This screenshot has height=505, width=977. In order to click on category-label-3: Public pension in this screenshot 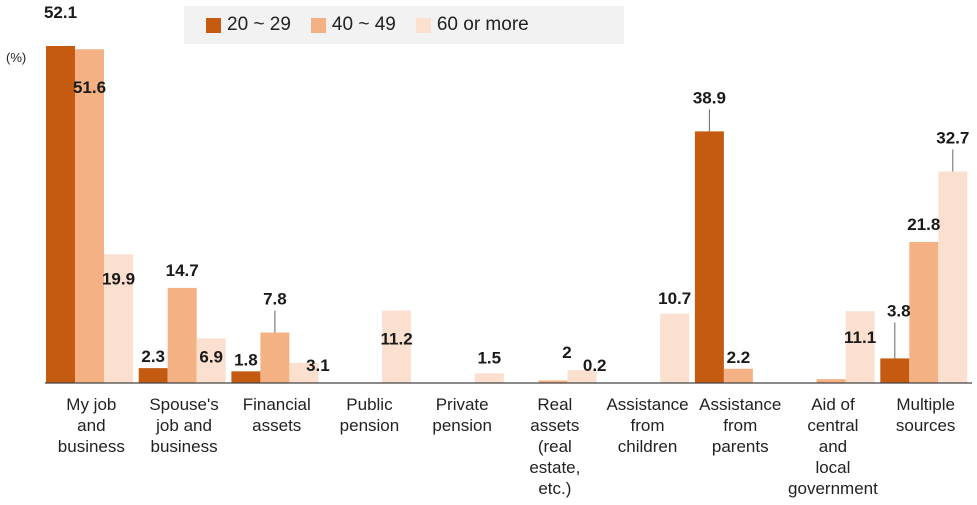, I will do `click(370, 415)`.